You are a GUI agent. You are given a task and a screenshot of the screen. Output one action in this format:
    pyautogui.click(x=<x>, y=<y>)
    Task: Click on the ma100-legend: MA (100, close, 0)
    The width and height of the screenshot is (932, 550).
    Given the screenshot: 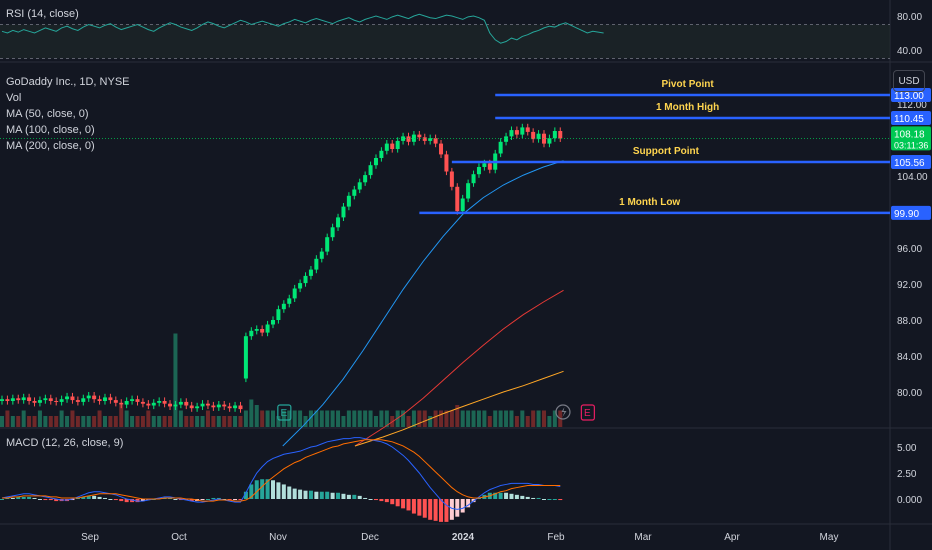 What is the action you would take?
    pyautogui.click(x=50, y=130)
    